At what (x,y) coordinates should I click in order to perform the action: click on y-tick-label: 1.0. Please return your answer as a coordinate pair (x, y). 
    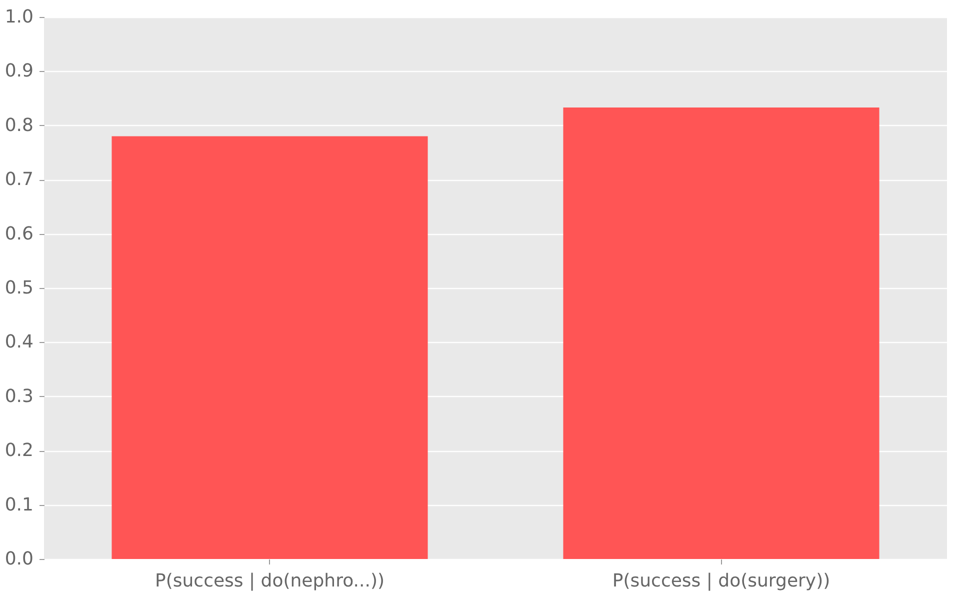
    Looking at the image, I should click on (19, 17).